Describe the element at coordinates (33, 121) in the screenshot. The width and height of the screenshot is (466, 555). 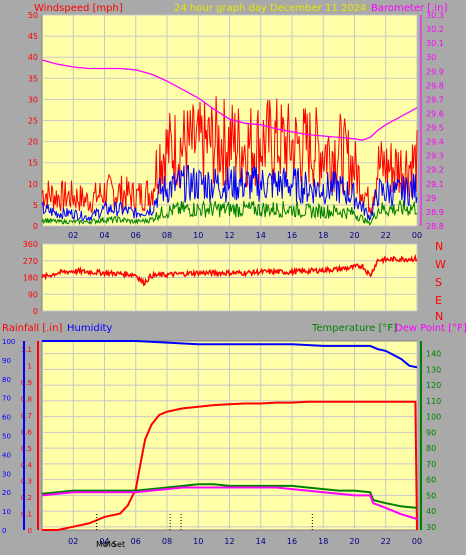
I see `wind-ytick-label: 25` at that location.